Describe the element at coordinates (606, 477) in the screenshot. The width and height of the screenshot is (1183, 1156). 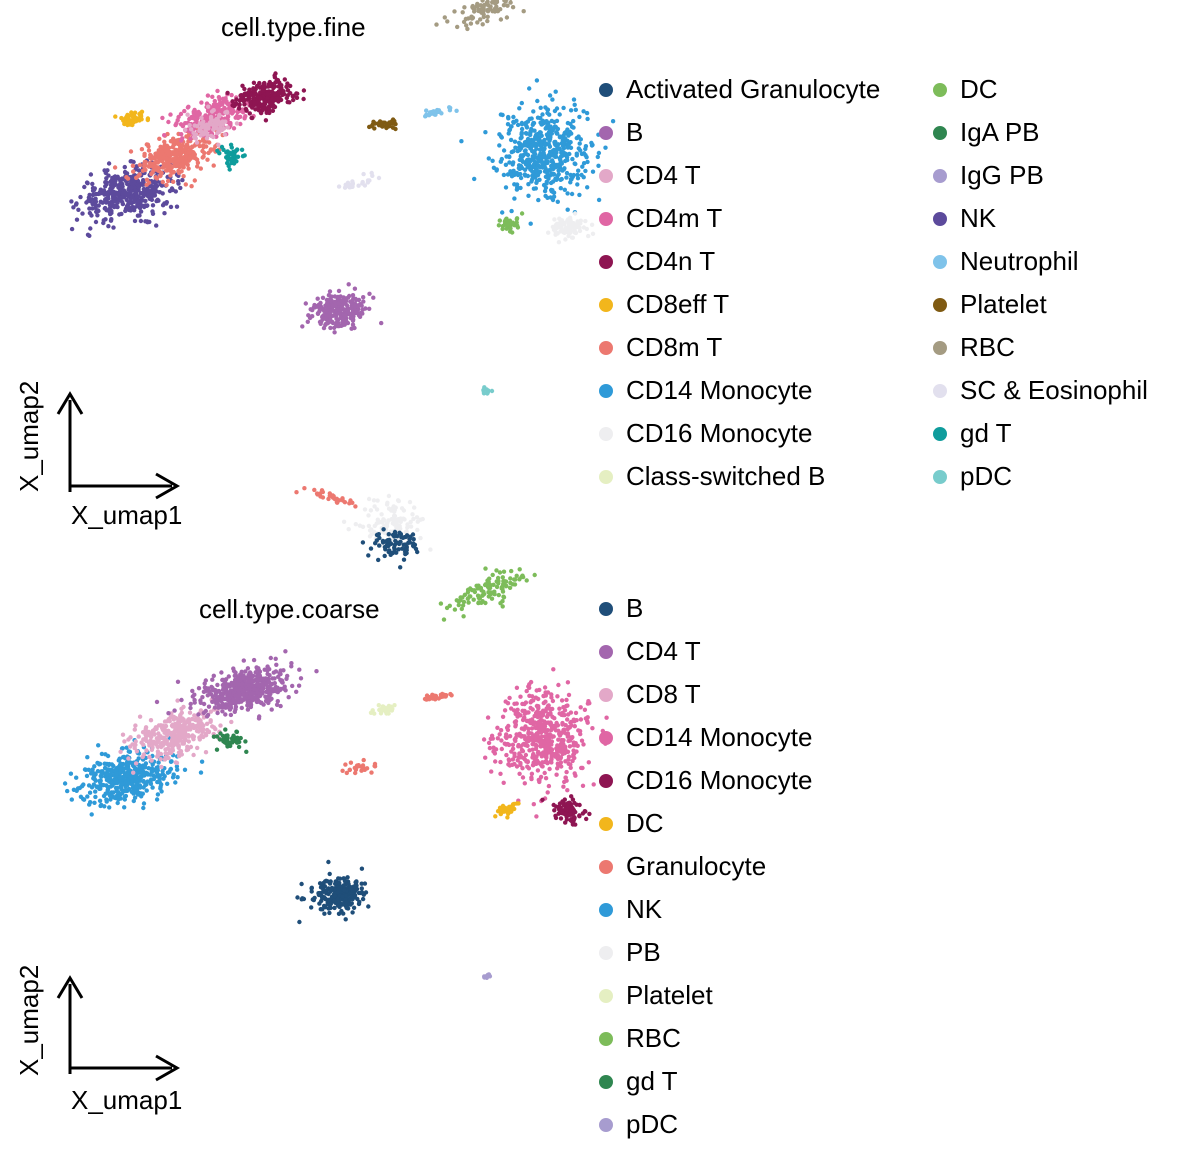
I see `legend-swatch` at that location.